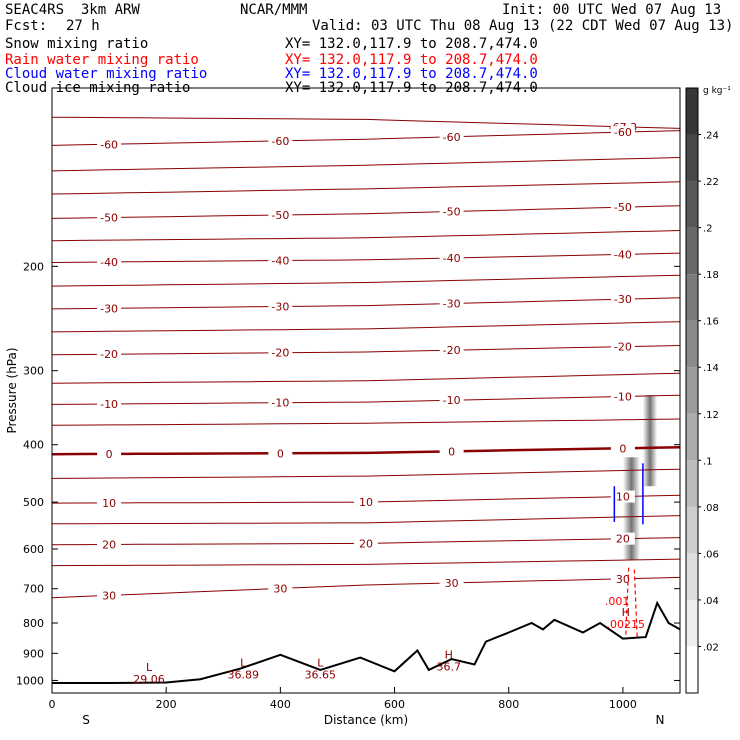 The width and height of the screenshot is (740, 740). I want to click on colorbar-tick-label: .18, so click(711, 275).